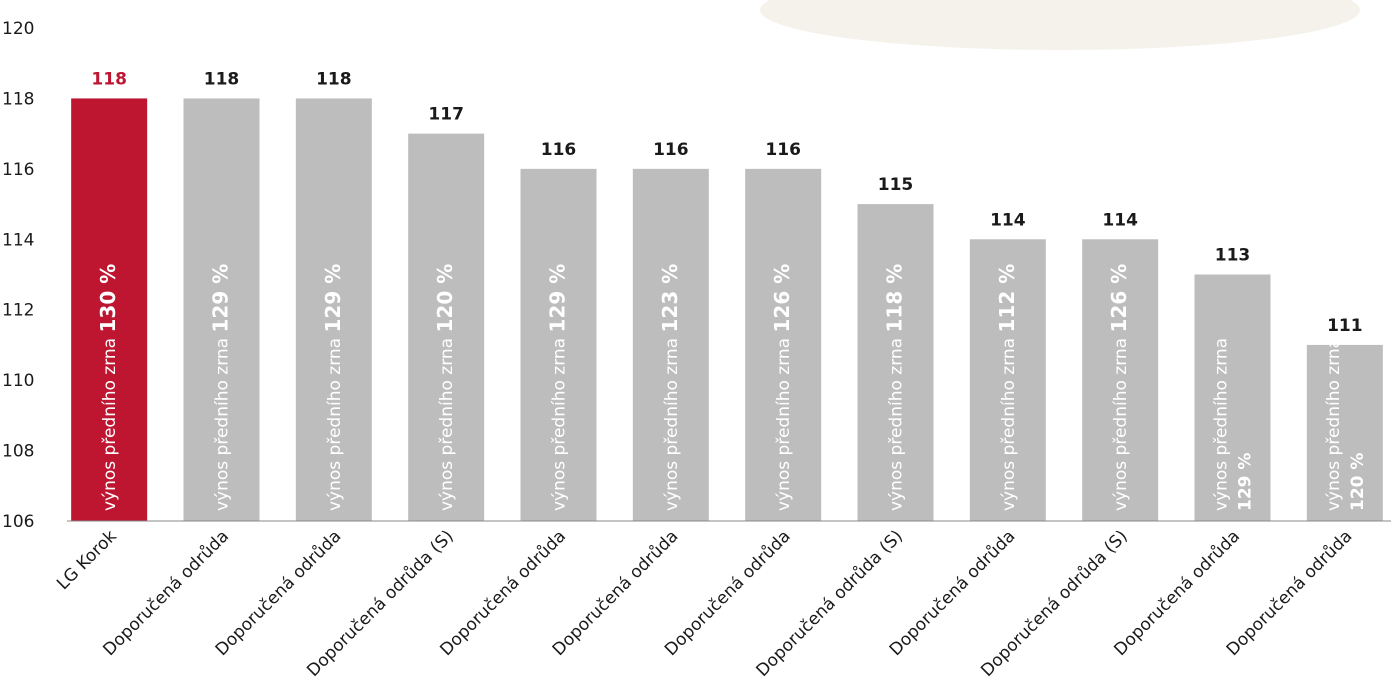 This screenshot has height=688, width=1391. What do you see at coordinates (446, 115) in the screenshot?
I see `value-label: 117` at bounding box center [446, 115].